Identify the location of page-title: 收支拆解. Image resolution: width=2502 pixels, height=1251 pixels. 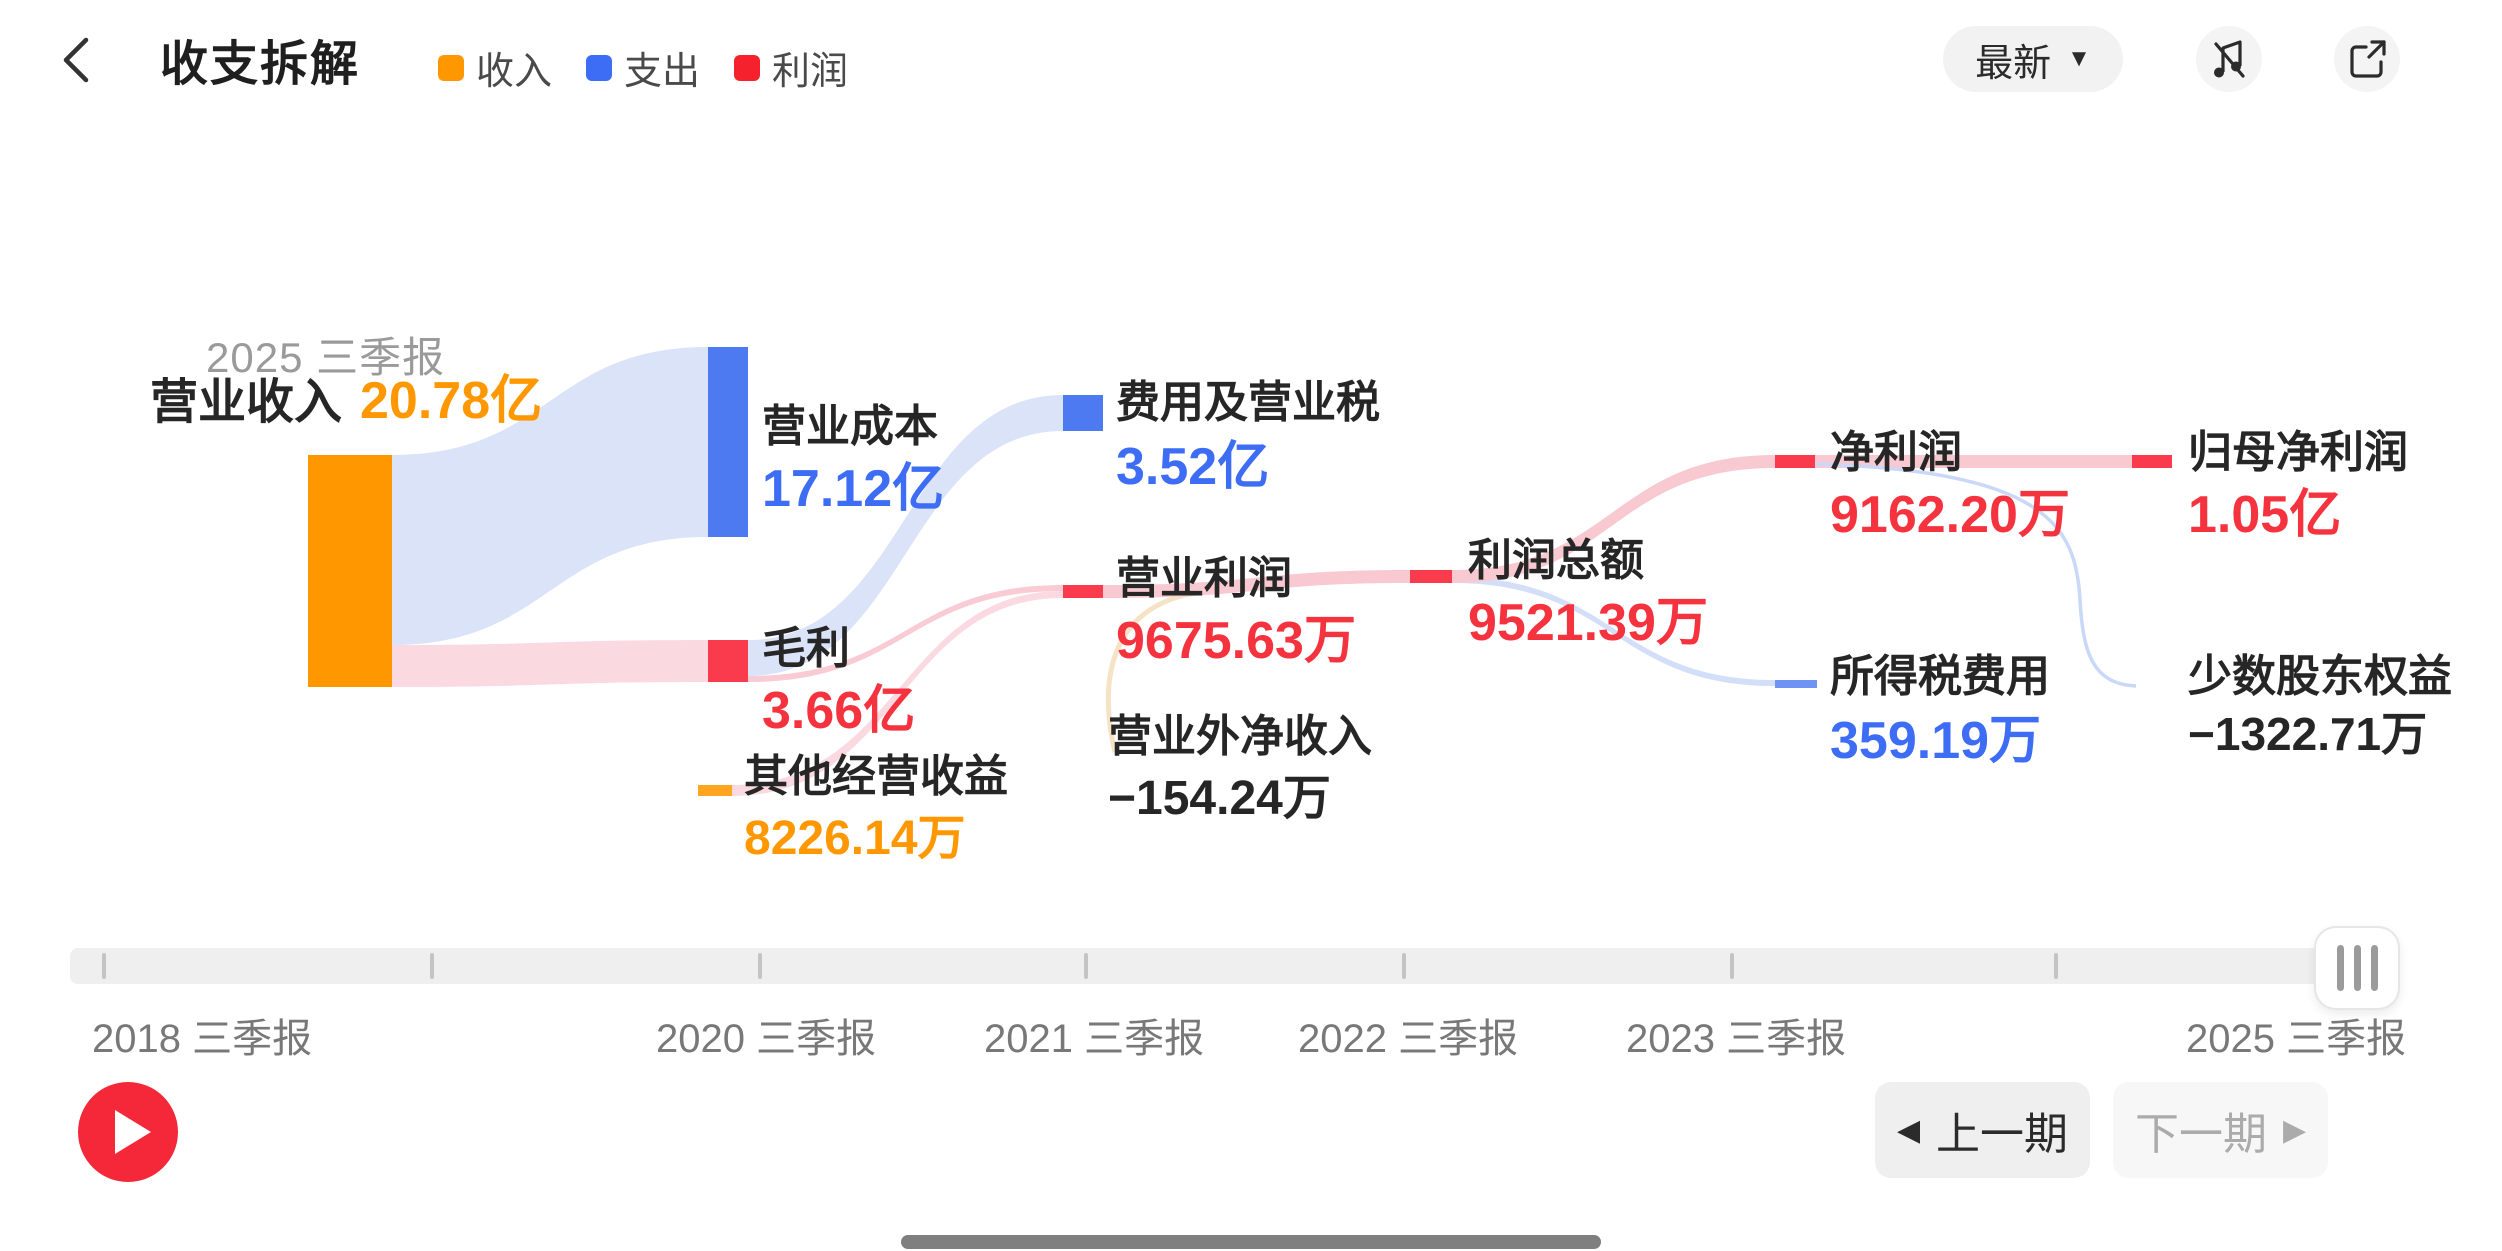
(260, 64).